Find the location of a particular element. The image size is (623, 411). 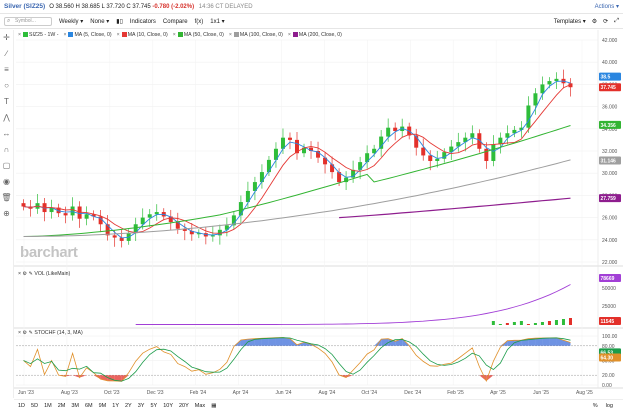

legend-ma200: × MA (200, Close, 0) is located at coordinates (314, 35).